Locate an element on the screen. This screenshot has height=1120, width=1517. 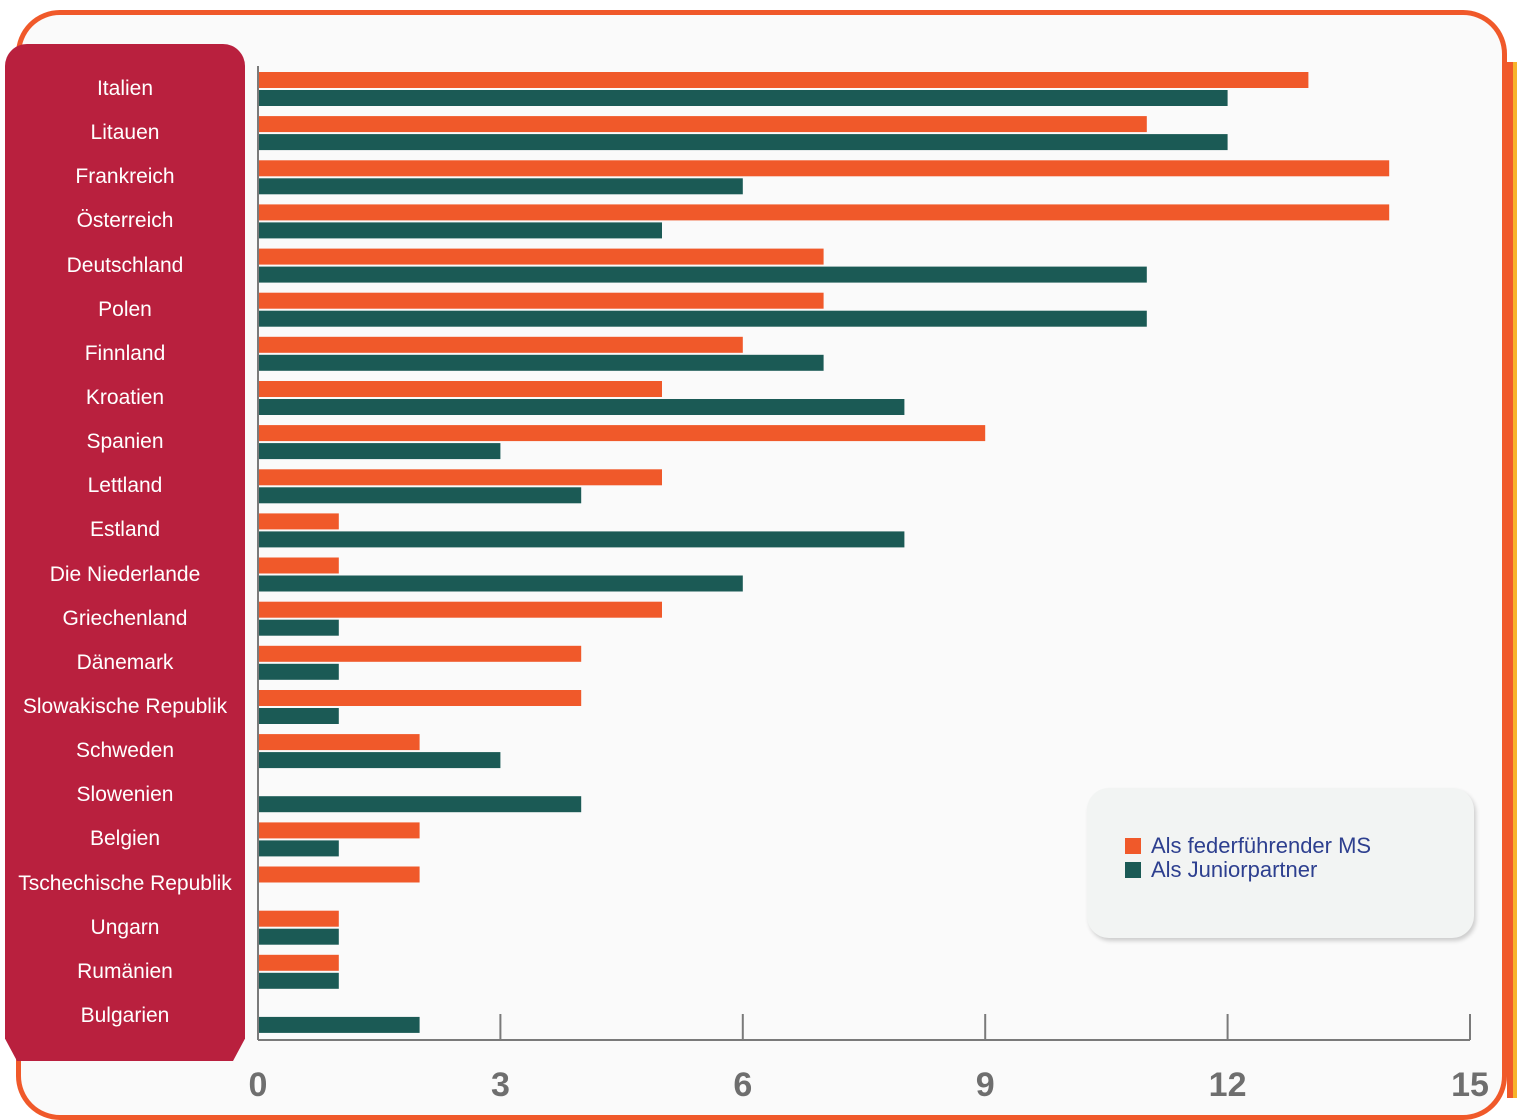
category-label: Lettland is located at coordinates (125, 486).